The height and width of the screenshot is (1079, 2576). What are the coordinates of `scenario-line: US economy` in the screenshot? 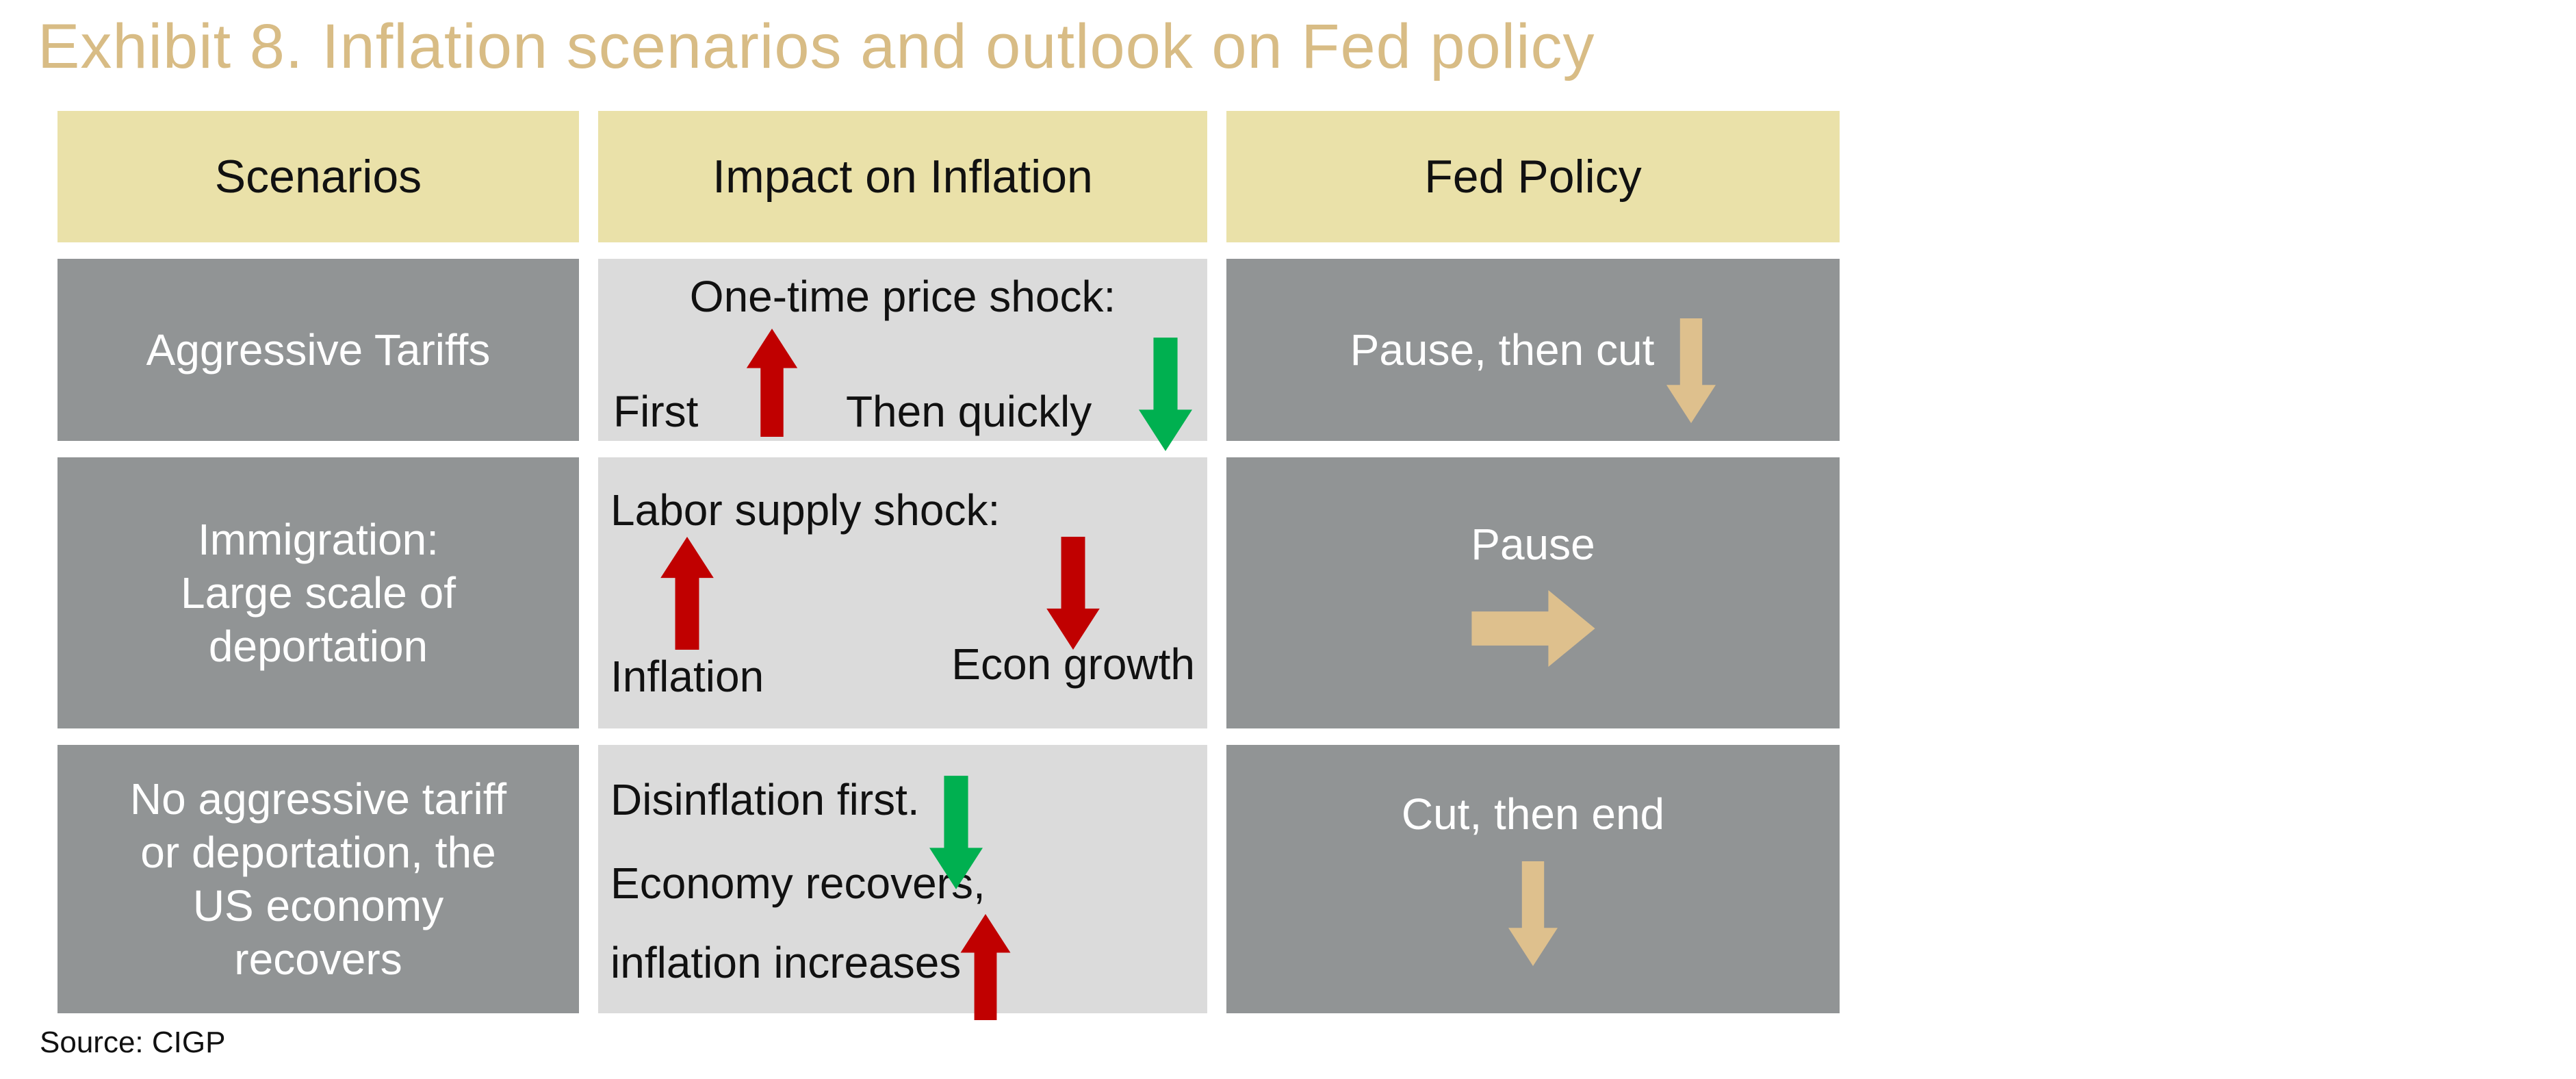 It's located at (318, 905).